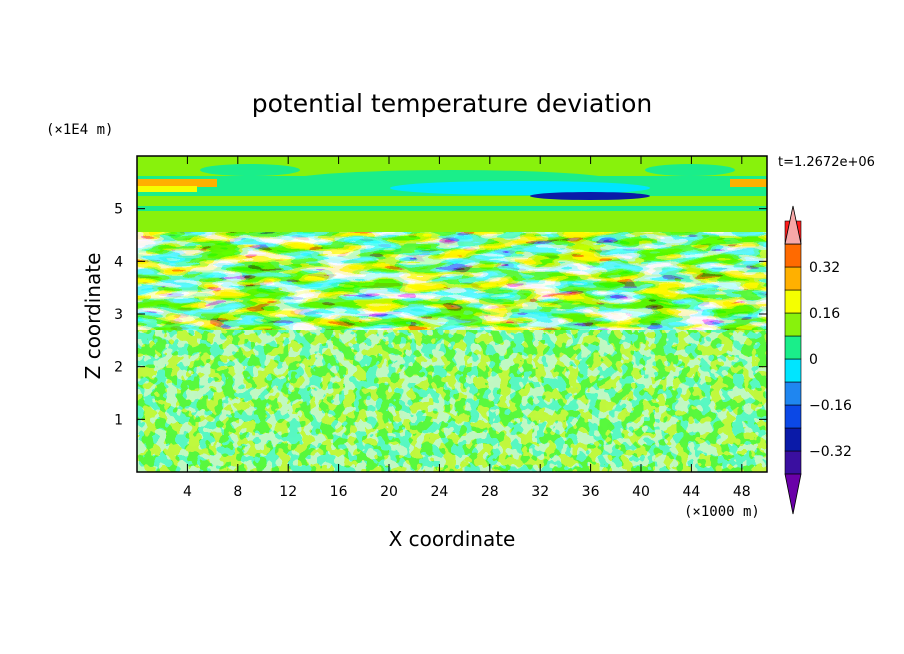 This screenshot has width=904, height=654. Describe the element at coordinates (826, 162) in the screenshot. I see `time-label: t=1.2672e+06` at that location.